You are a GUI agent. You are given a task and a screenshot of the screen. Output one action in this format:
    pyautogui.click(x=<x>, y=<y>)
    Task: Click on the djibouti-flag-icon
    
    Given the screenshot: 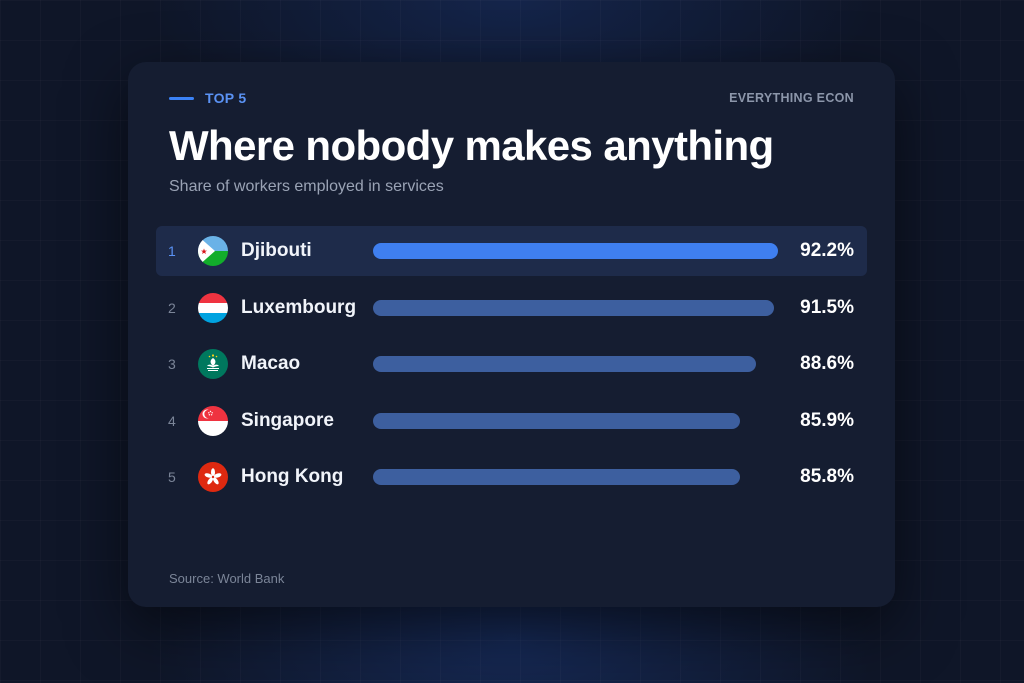 What is the action you would take?
    pyautogui.click(x=213, y=251)
    